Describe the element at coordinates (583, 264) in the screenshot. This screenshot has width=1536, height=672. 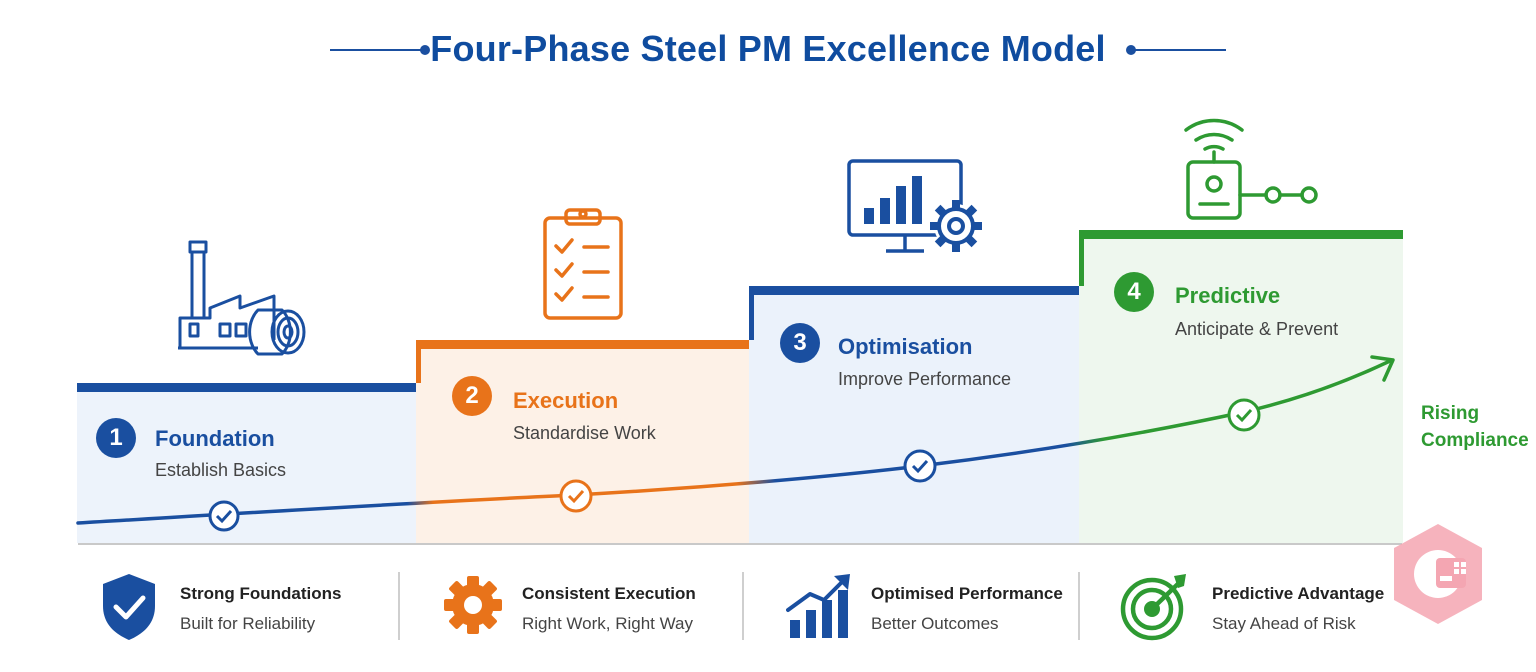
I see `clipboard-checklist-icon` at that location.